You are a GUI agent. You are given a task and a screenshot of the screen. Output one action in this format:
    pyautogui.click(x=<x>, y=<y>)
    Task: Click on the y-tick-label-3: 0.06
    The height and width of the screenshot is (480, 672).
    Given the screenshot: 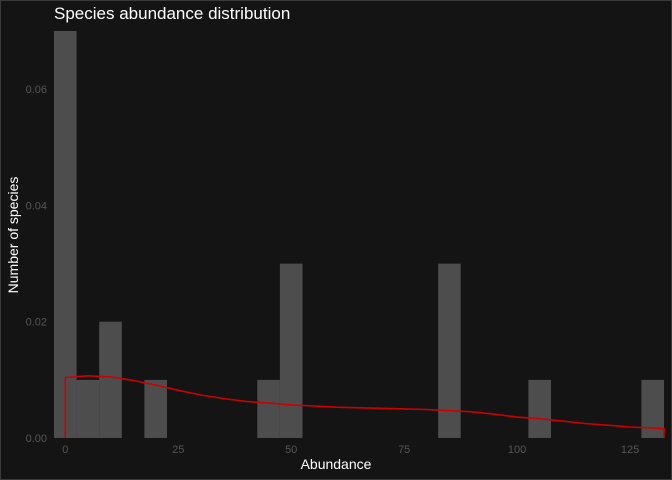 What is the action you would take?
    pyautogui.click(x=36, y=90)
    